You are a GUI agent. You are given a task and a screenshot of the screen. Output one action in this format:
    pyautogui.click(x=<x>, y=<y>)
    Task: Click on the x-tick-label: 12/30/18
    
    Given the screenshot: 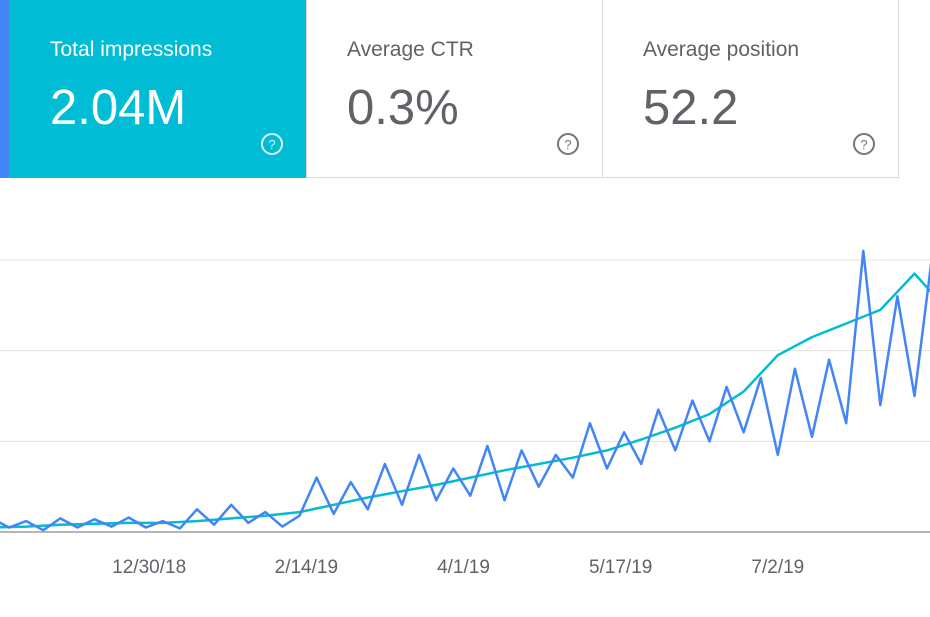 What is the action you would take?
    pyautogui.click(x=149, y=567)
    